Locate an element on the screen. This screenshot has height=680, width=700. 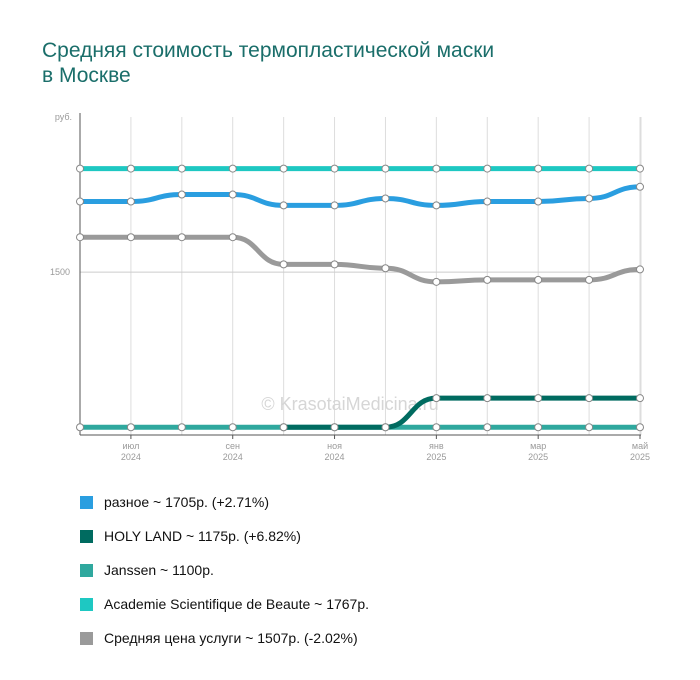
legend-item: Средняя цена услуги ~ 1507р. (-2.02%) is located at coordinates (224, 638).